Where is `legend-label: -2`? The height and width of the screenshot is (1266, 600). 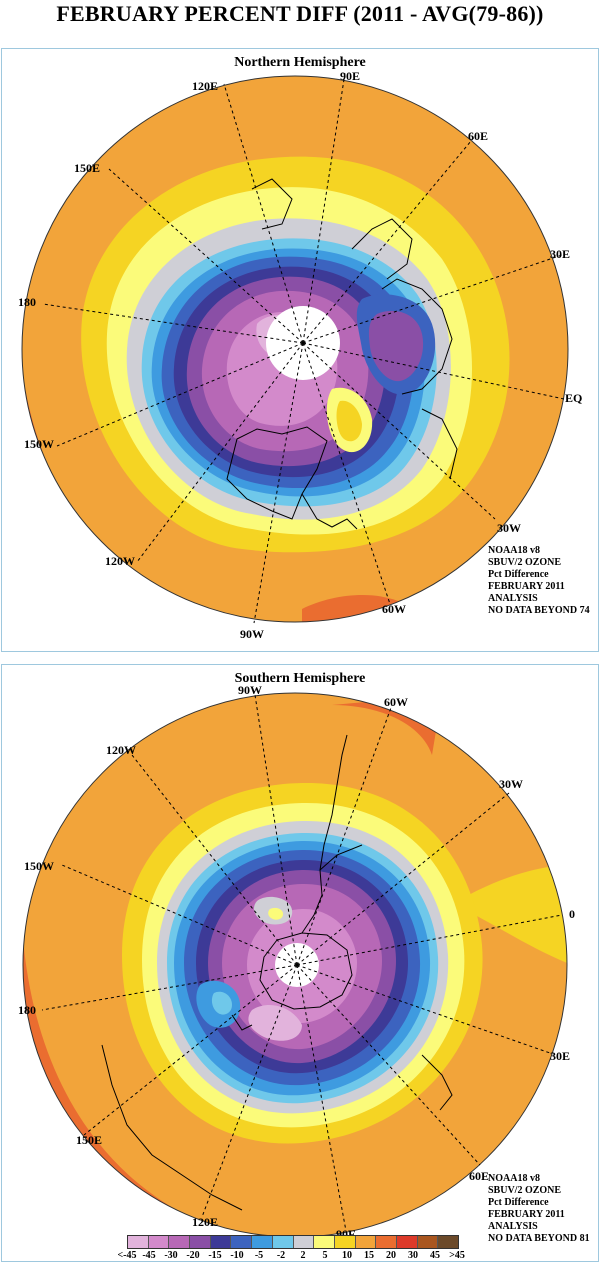
legend-label: -2 is located at coordinates (281, 1255).